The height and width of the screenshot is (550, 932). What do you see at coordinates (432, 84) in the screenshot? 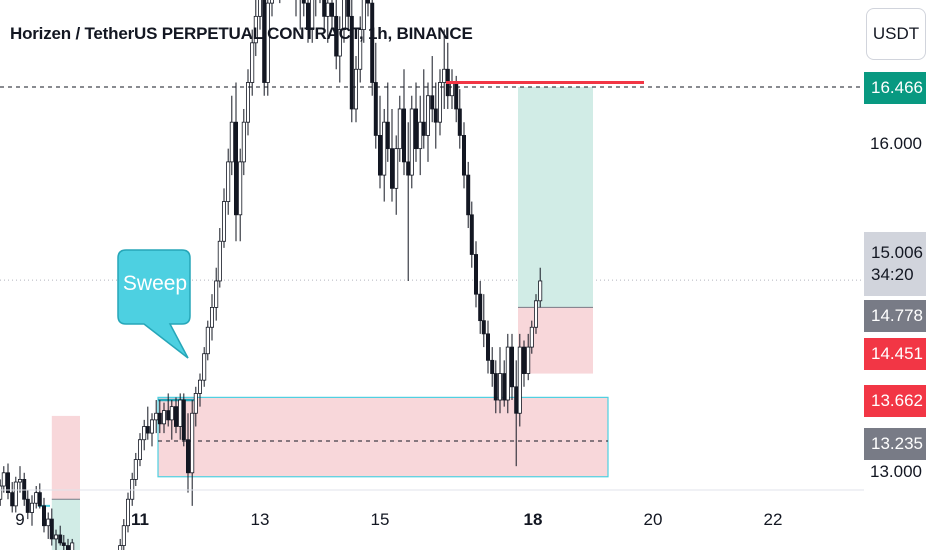
I see `price-lines` at bounding box center [432, 84].